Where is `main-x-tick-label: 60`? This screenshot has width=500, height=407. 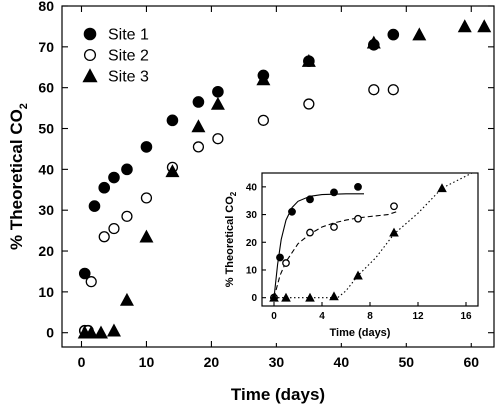
main-x-tick-label: 60 is located at coordinates (471, 362).